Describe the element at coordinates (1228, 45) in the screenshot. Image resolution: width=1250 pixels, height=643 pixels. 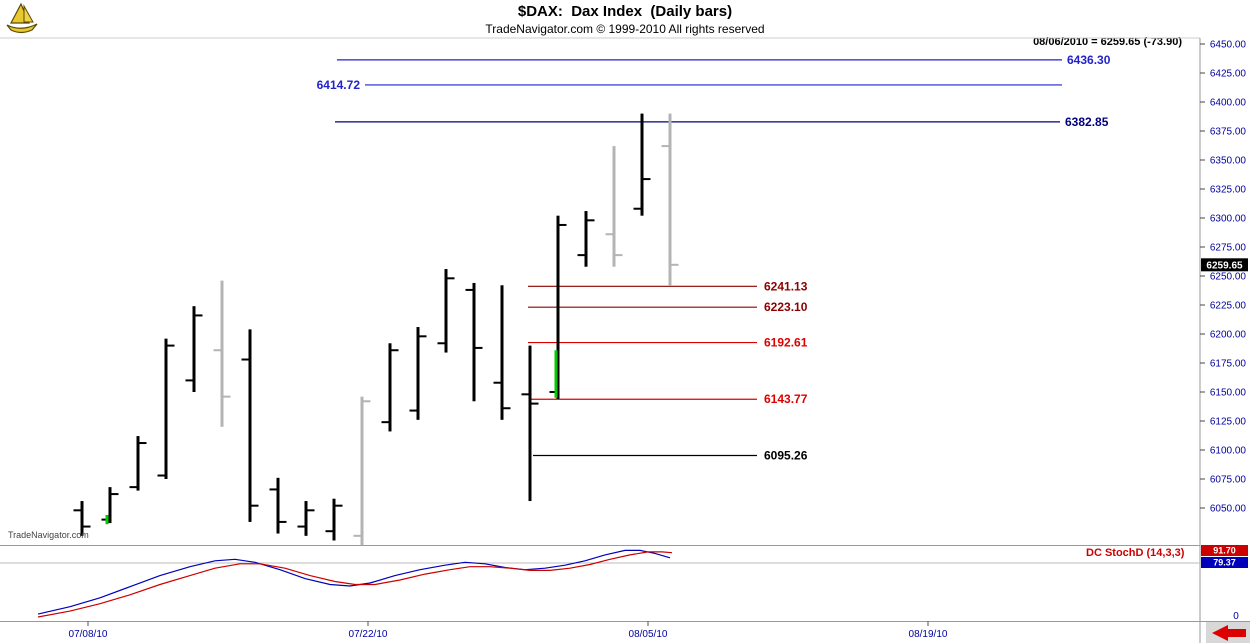
I see `y-axis-label: 6450.00` at that location.